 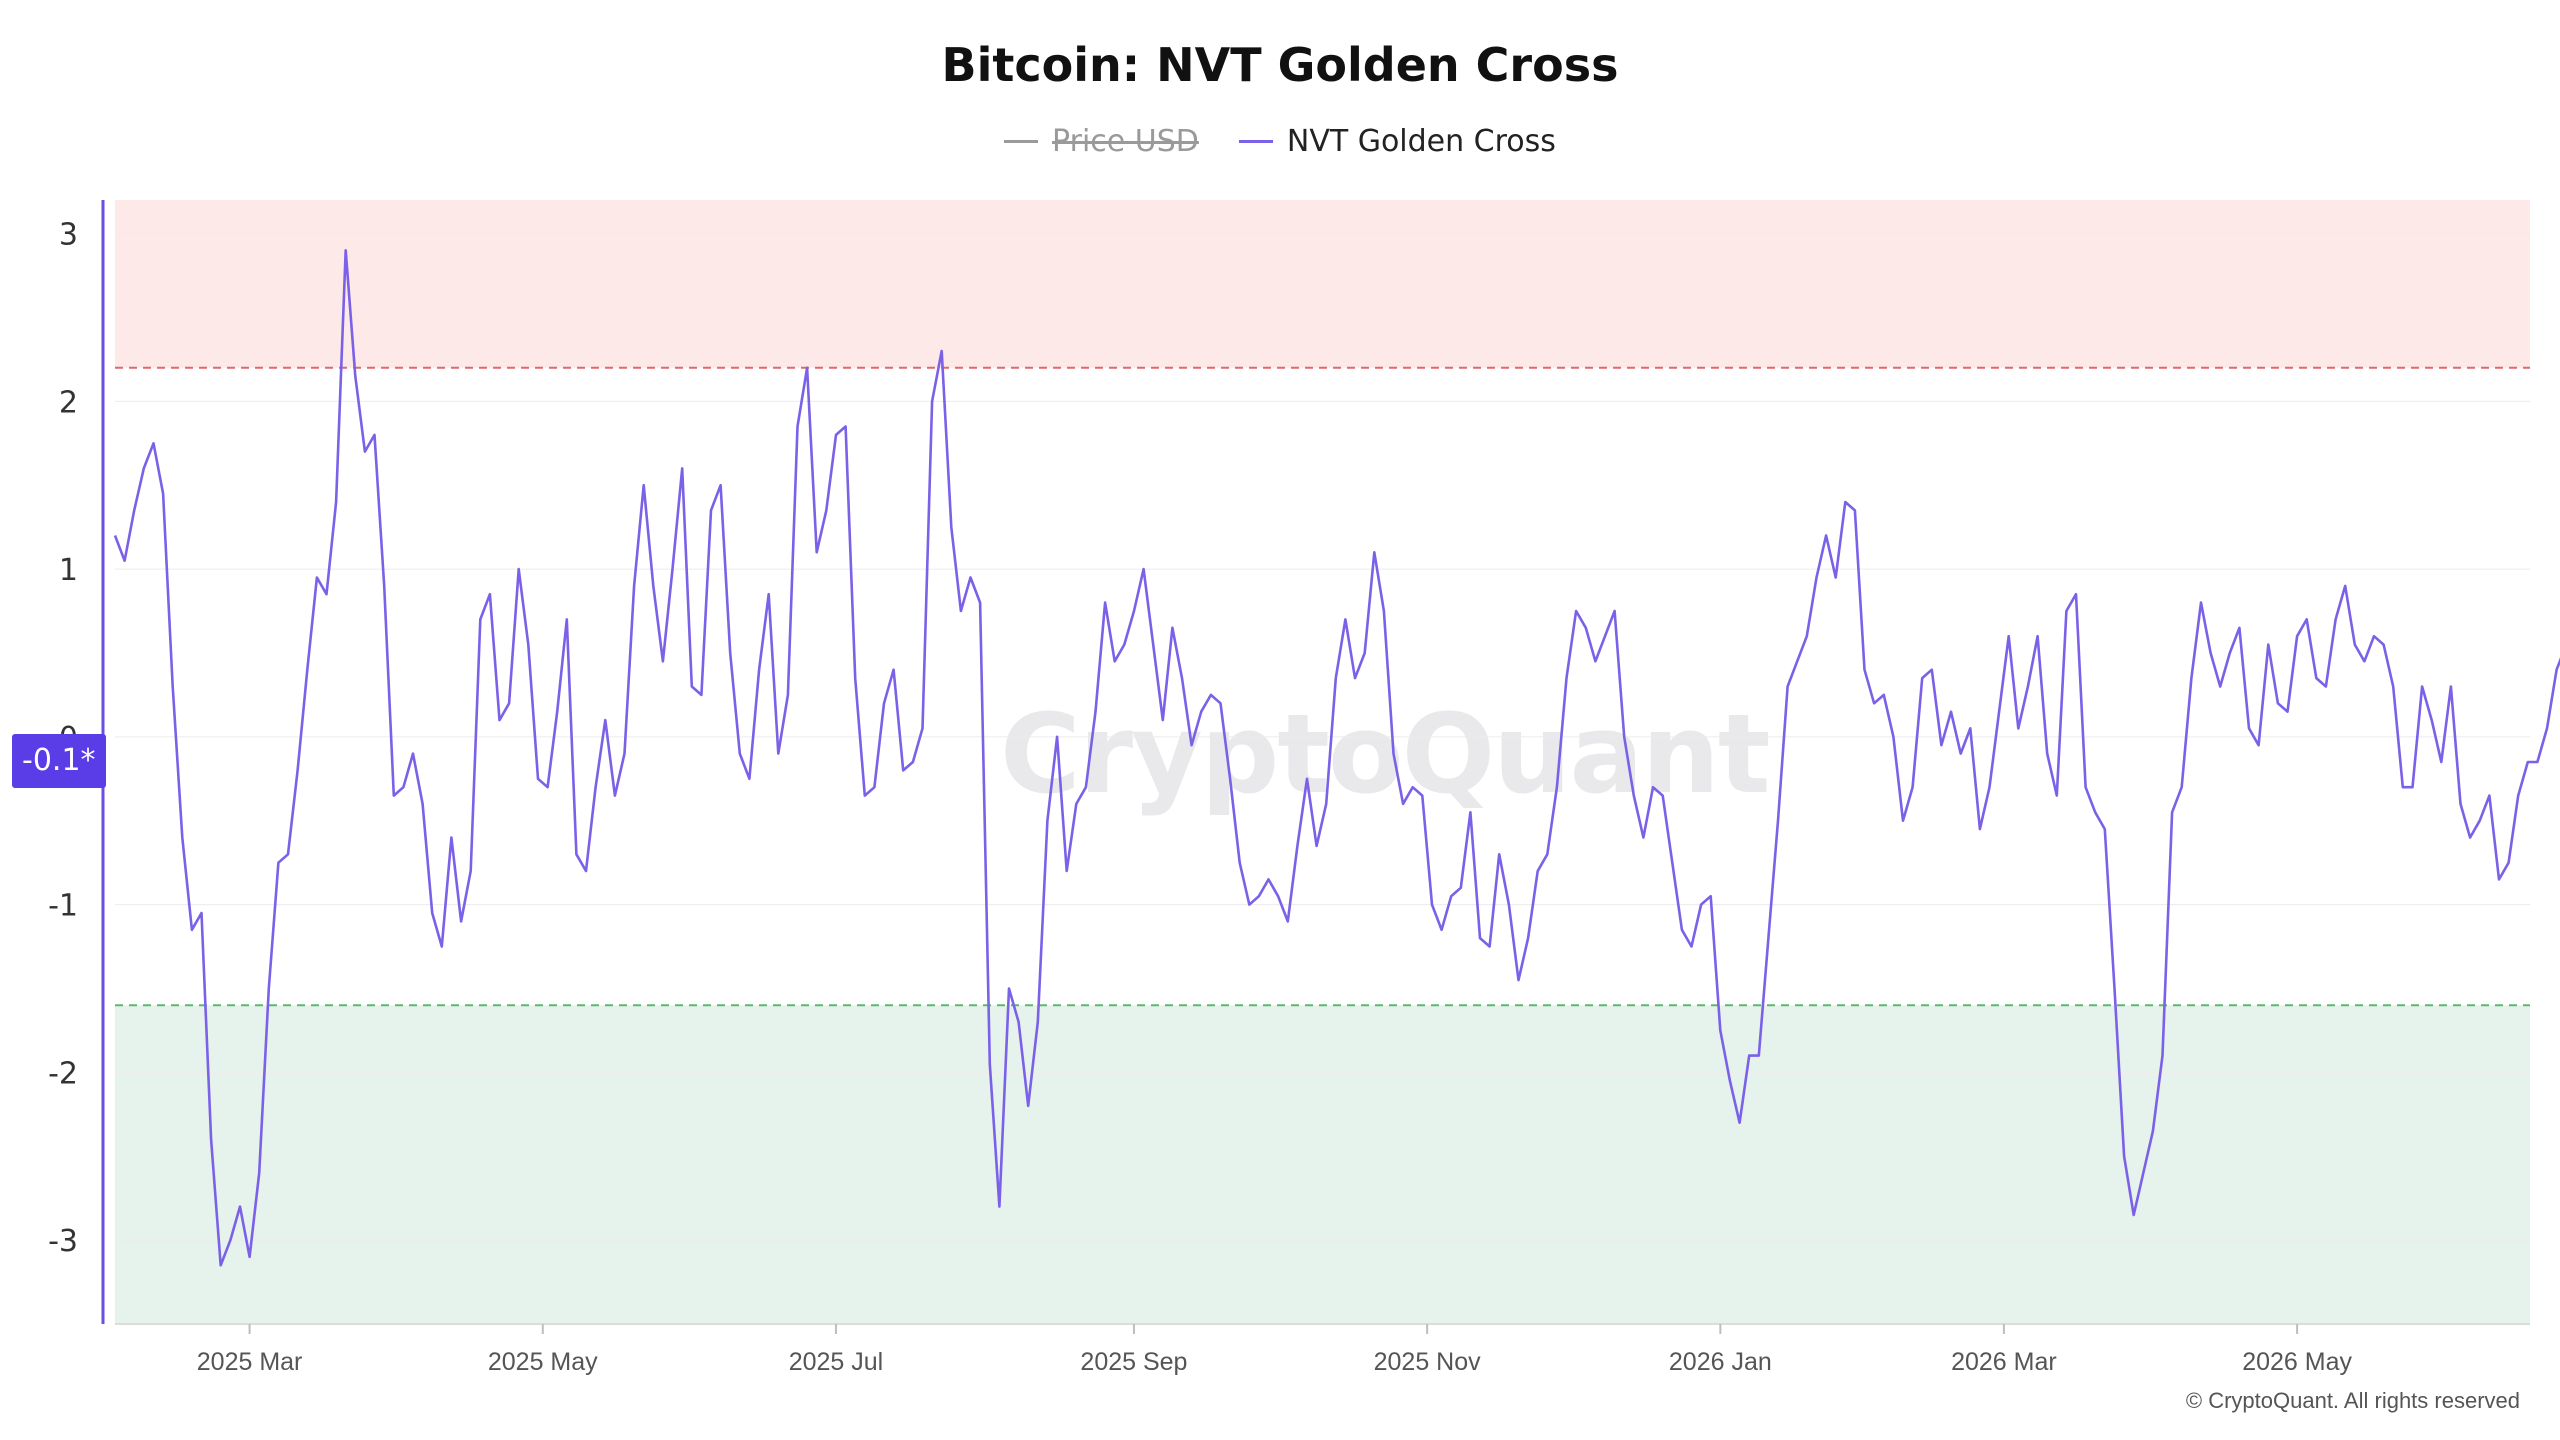 I want to click on y-tick-label: 2, so click(x=68, y=402).